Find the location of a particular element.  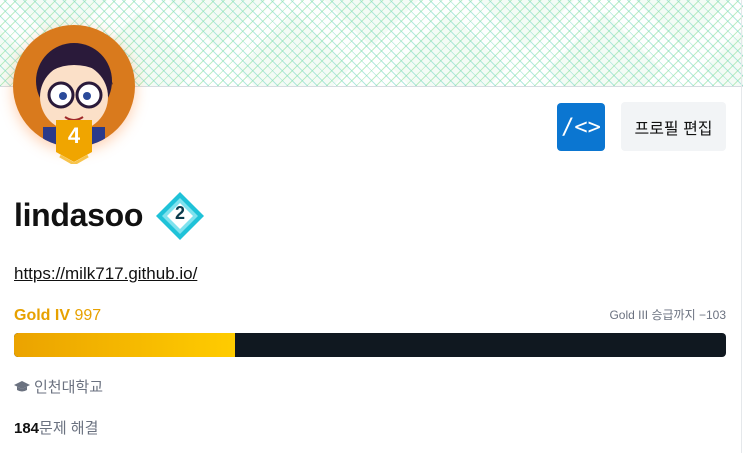

solved-label: 문제 해결 is located at coordinates (69, 428).